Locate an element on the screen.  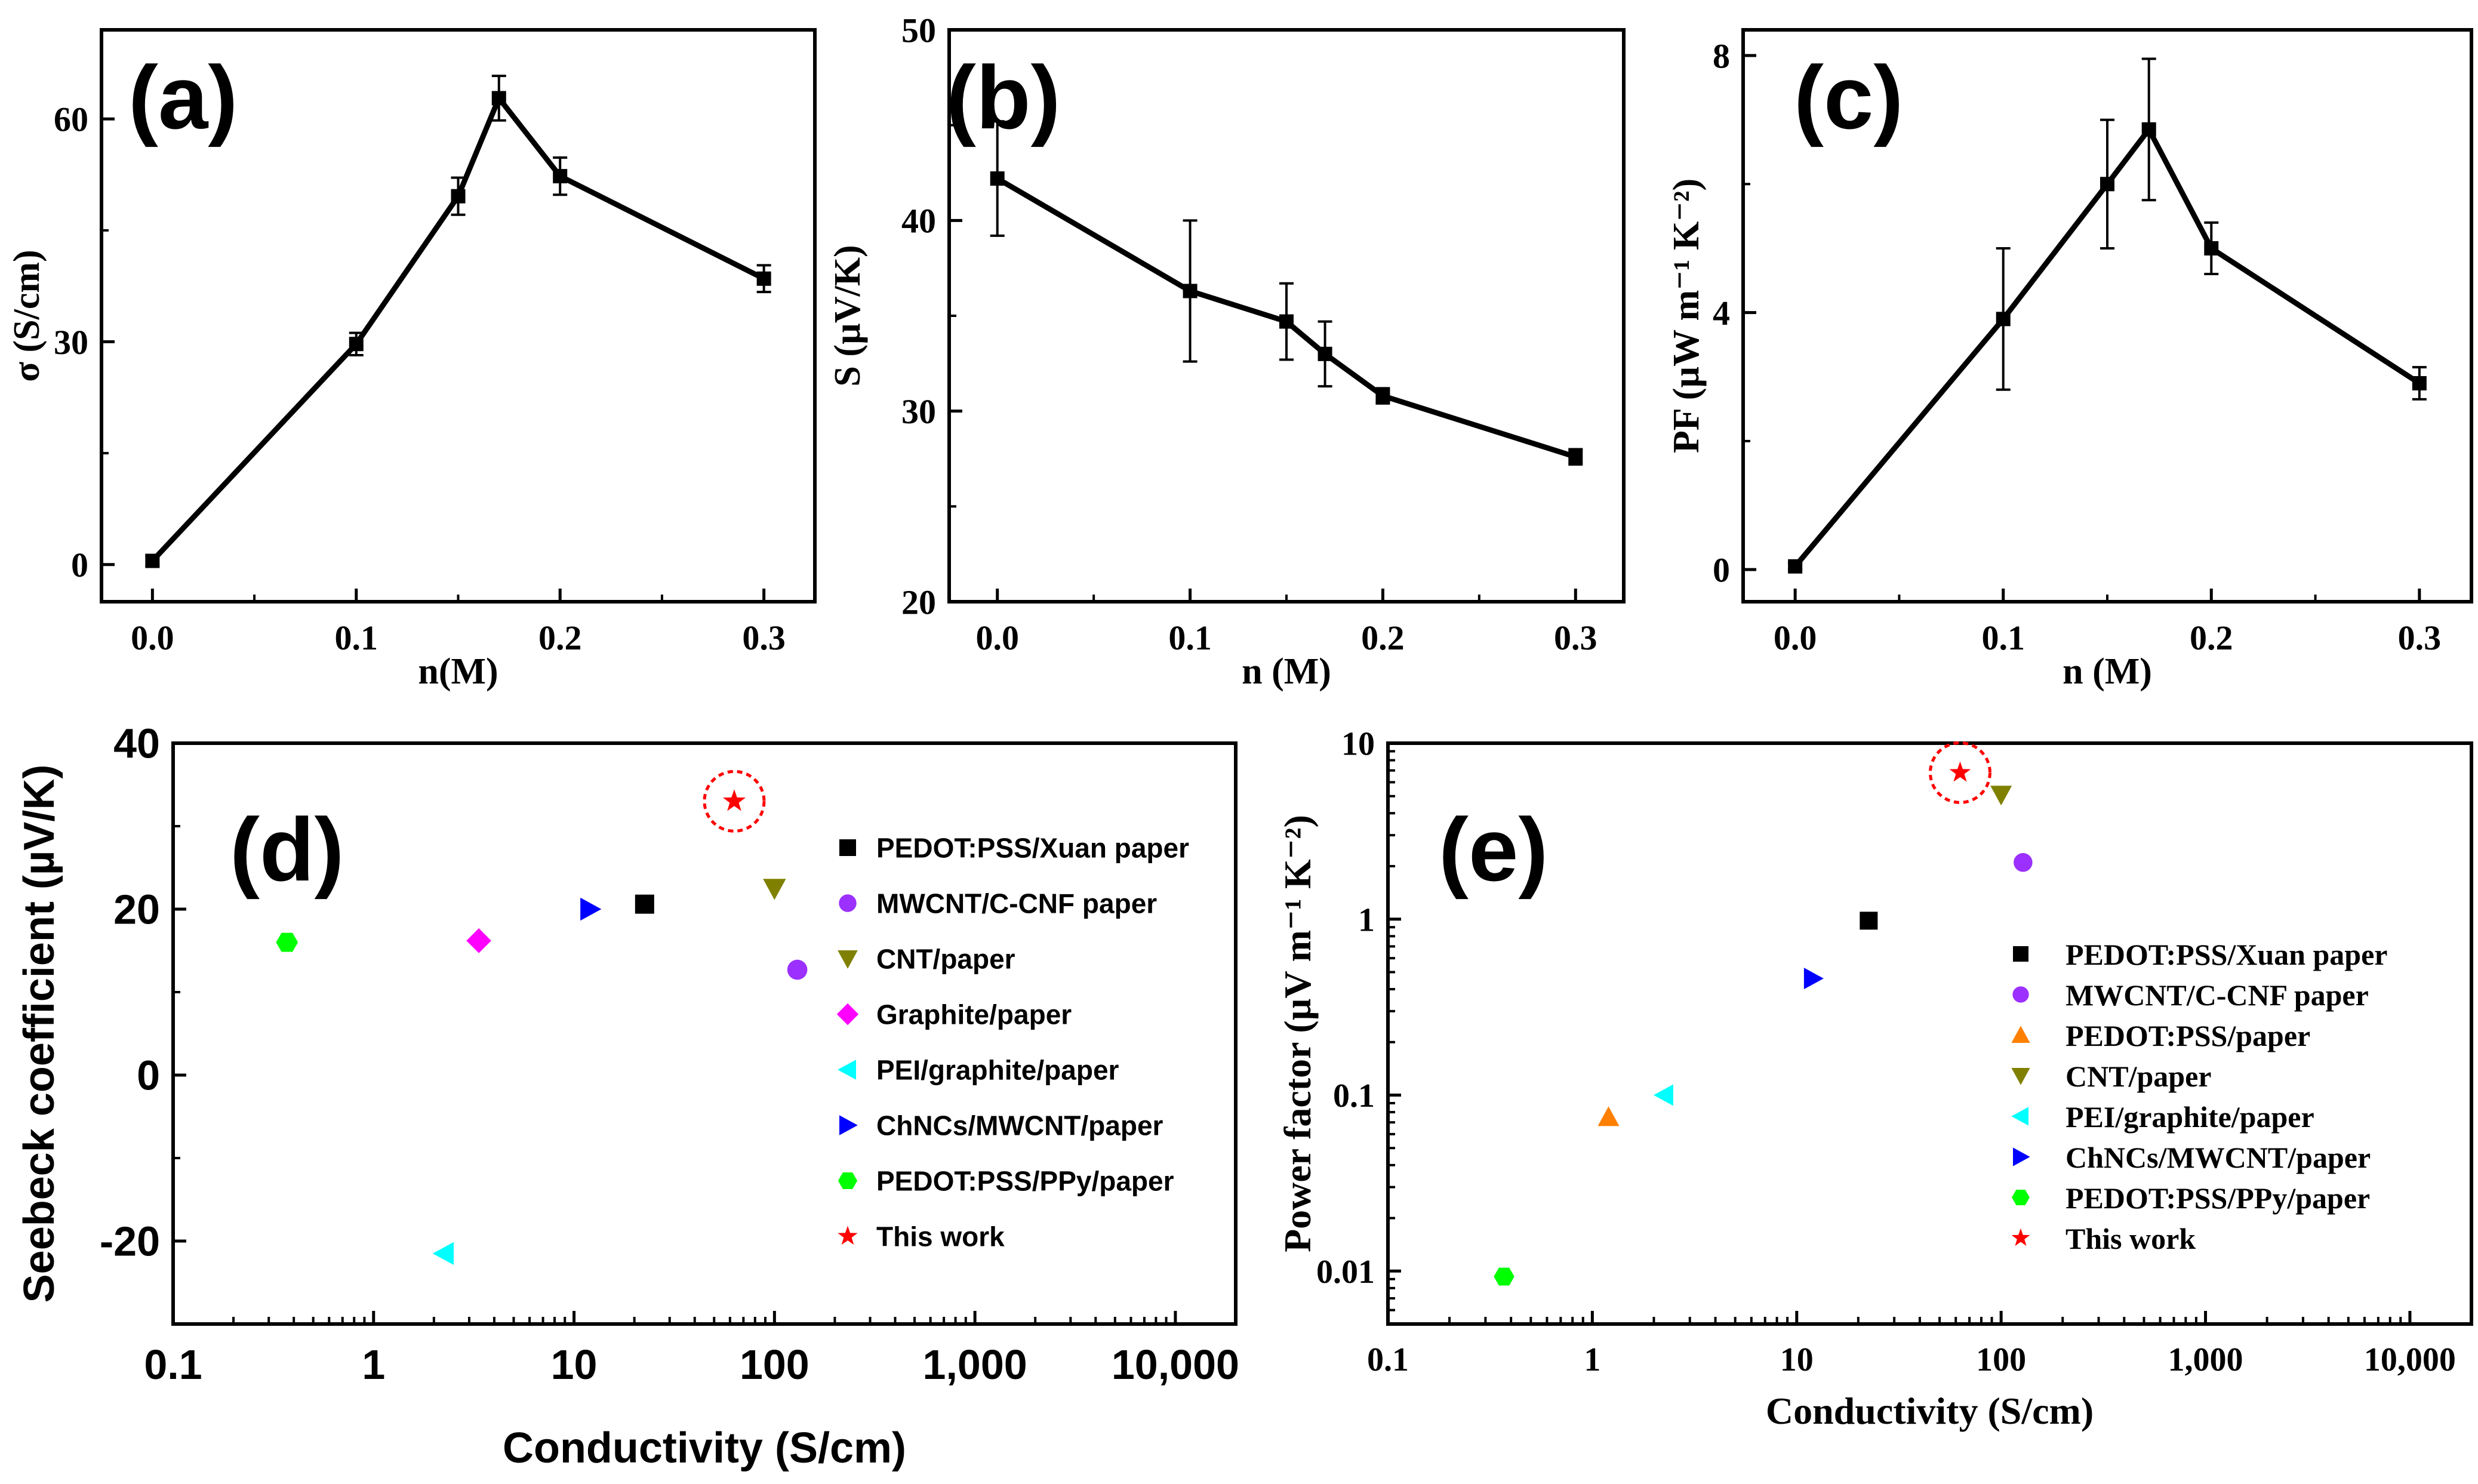
panel-label: (d) is located at coordinates (287, 849).